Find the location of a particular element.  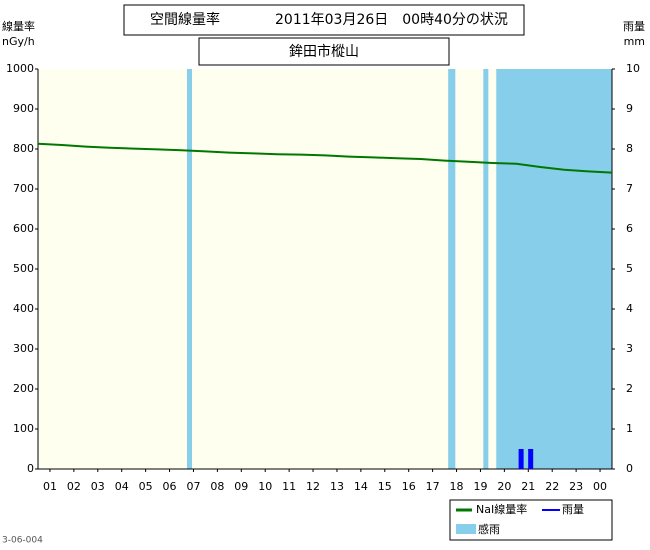

date-text: 2011年03月26日 00時40分の状況 is located at coordinates (391, 20).